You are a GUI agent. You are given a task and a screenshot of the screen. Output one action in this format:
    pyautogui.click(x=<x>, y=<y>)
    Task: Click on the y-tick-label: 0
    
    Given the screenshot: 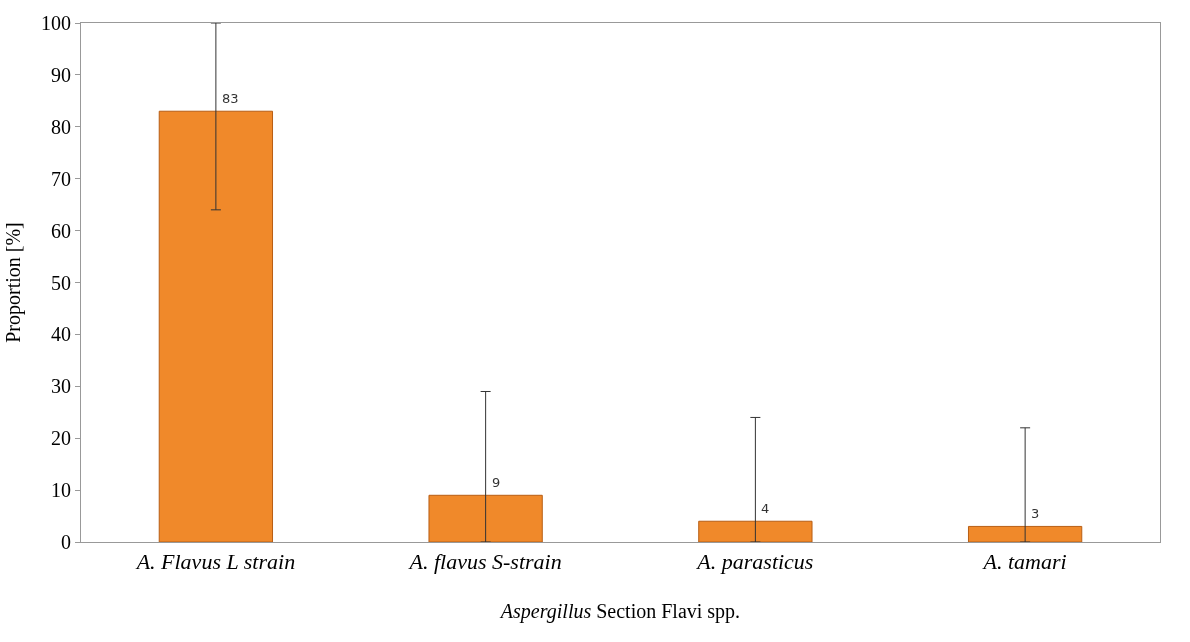 What is the action you would take?
    pyautogui.click(x=66, y=542)
    